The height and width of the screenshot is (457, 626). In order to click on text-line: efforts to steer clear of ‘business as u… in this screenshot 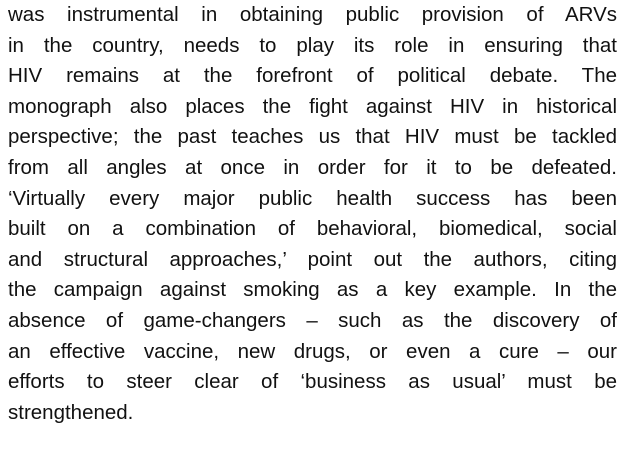, I will do `click(312, 382)`.